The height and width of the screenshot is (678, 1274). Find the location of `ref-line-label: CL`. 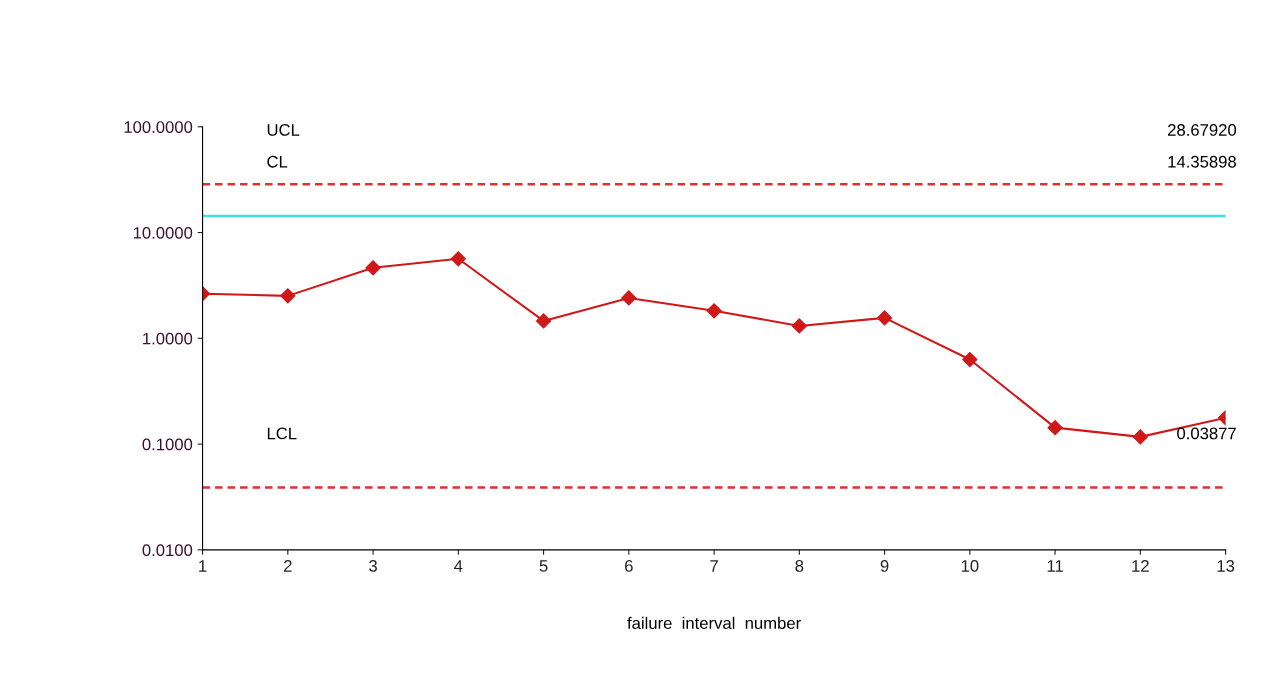

ref-line-label: CL is located at coordinates (277, 161).